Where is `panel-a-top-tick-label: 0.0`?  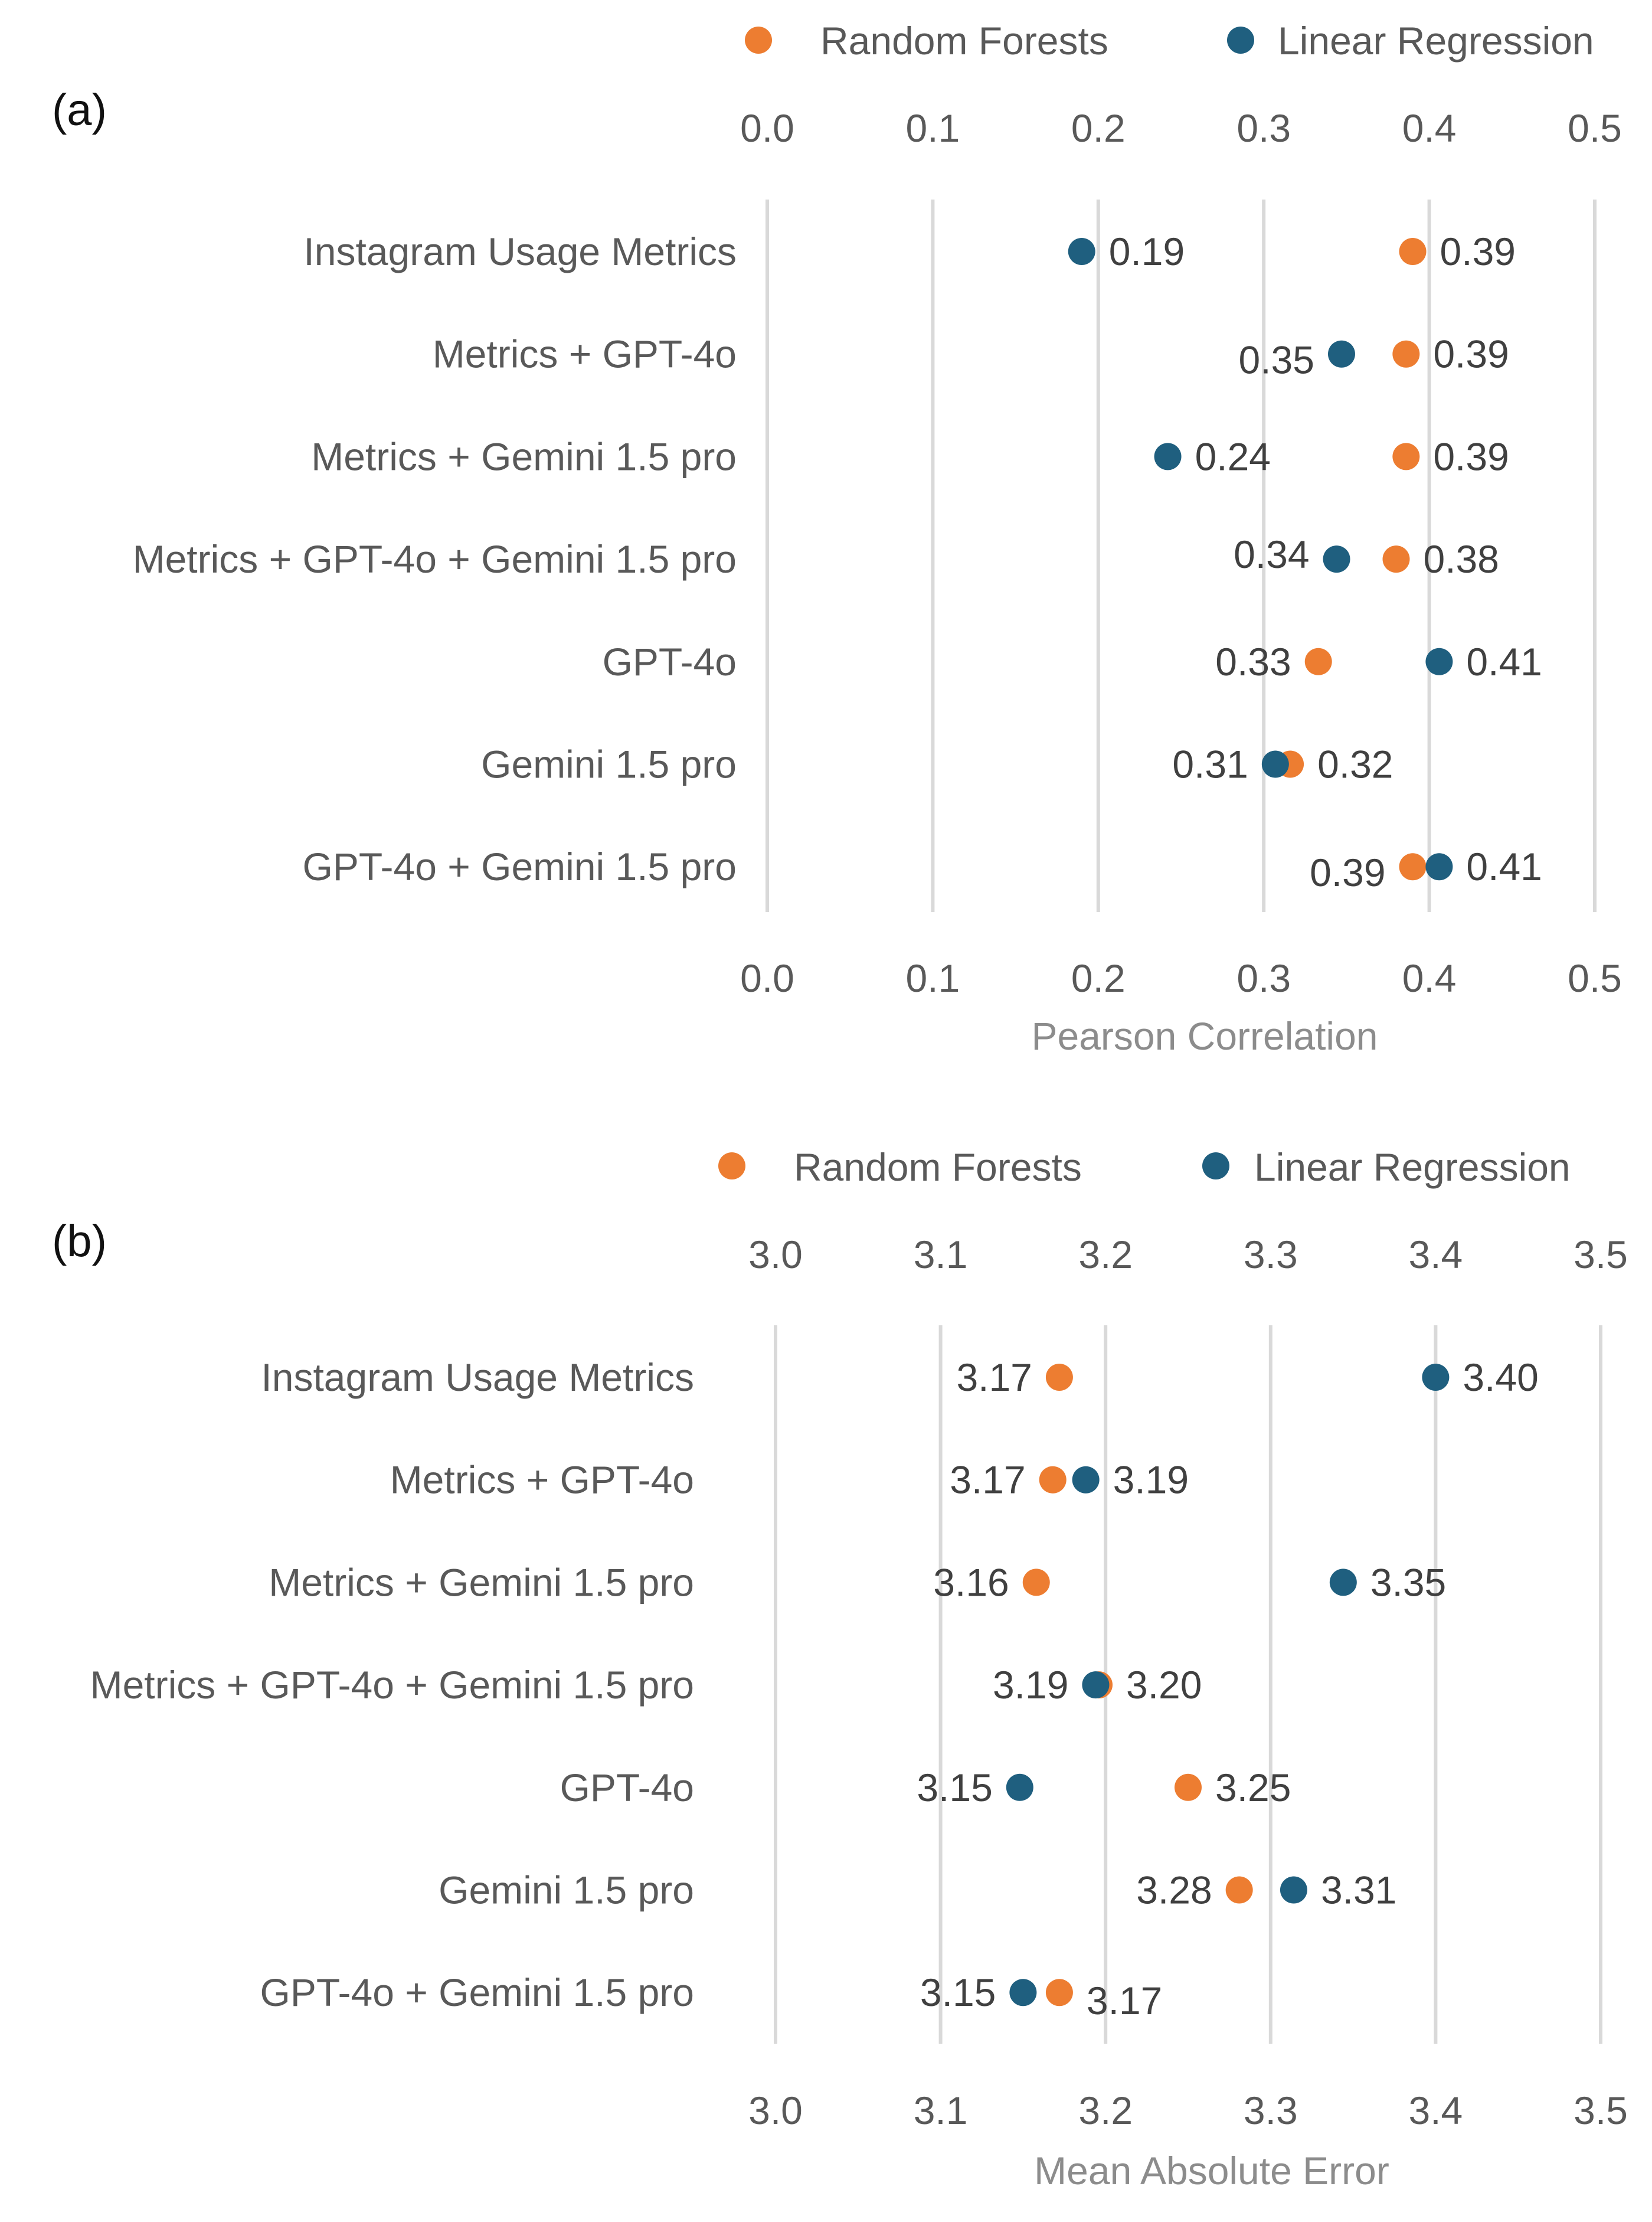
panel-a-top-tick-label: 0.0 is located at coordinates (767, 128).